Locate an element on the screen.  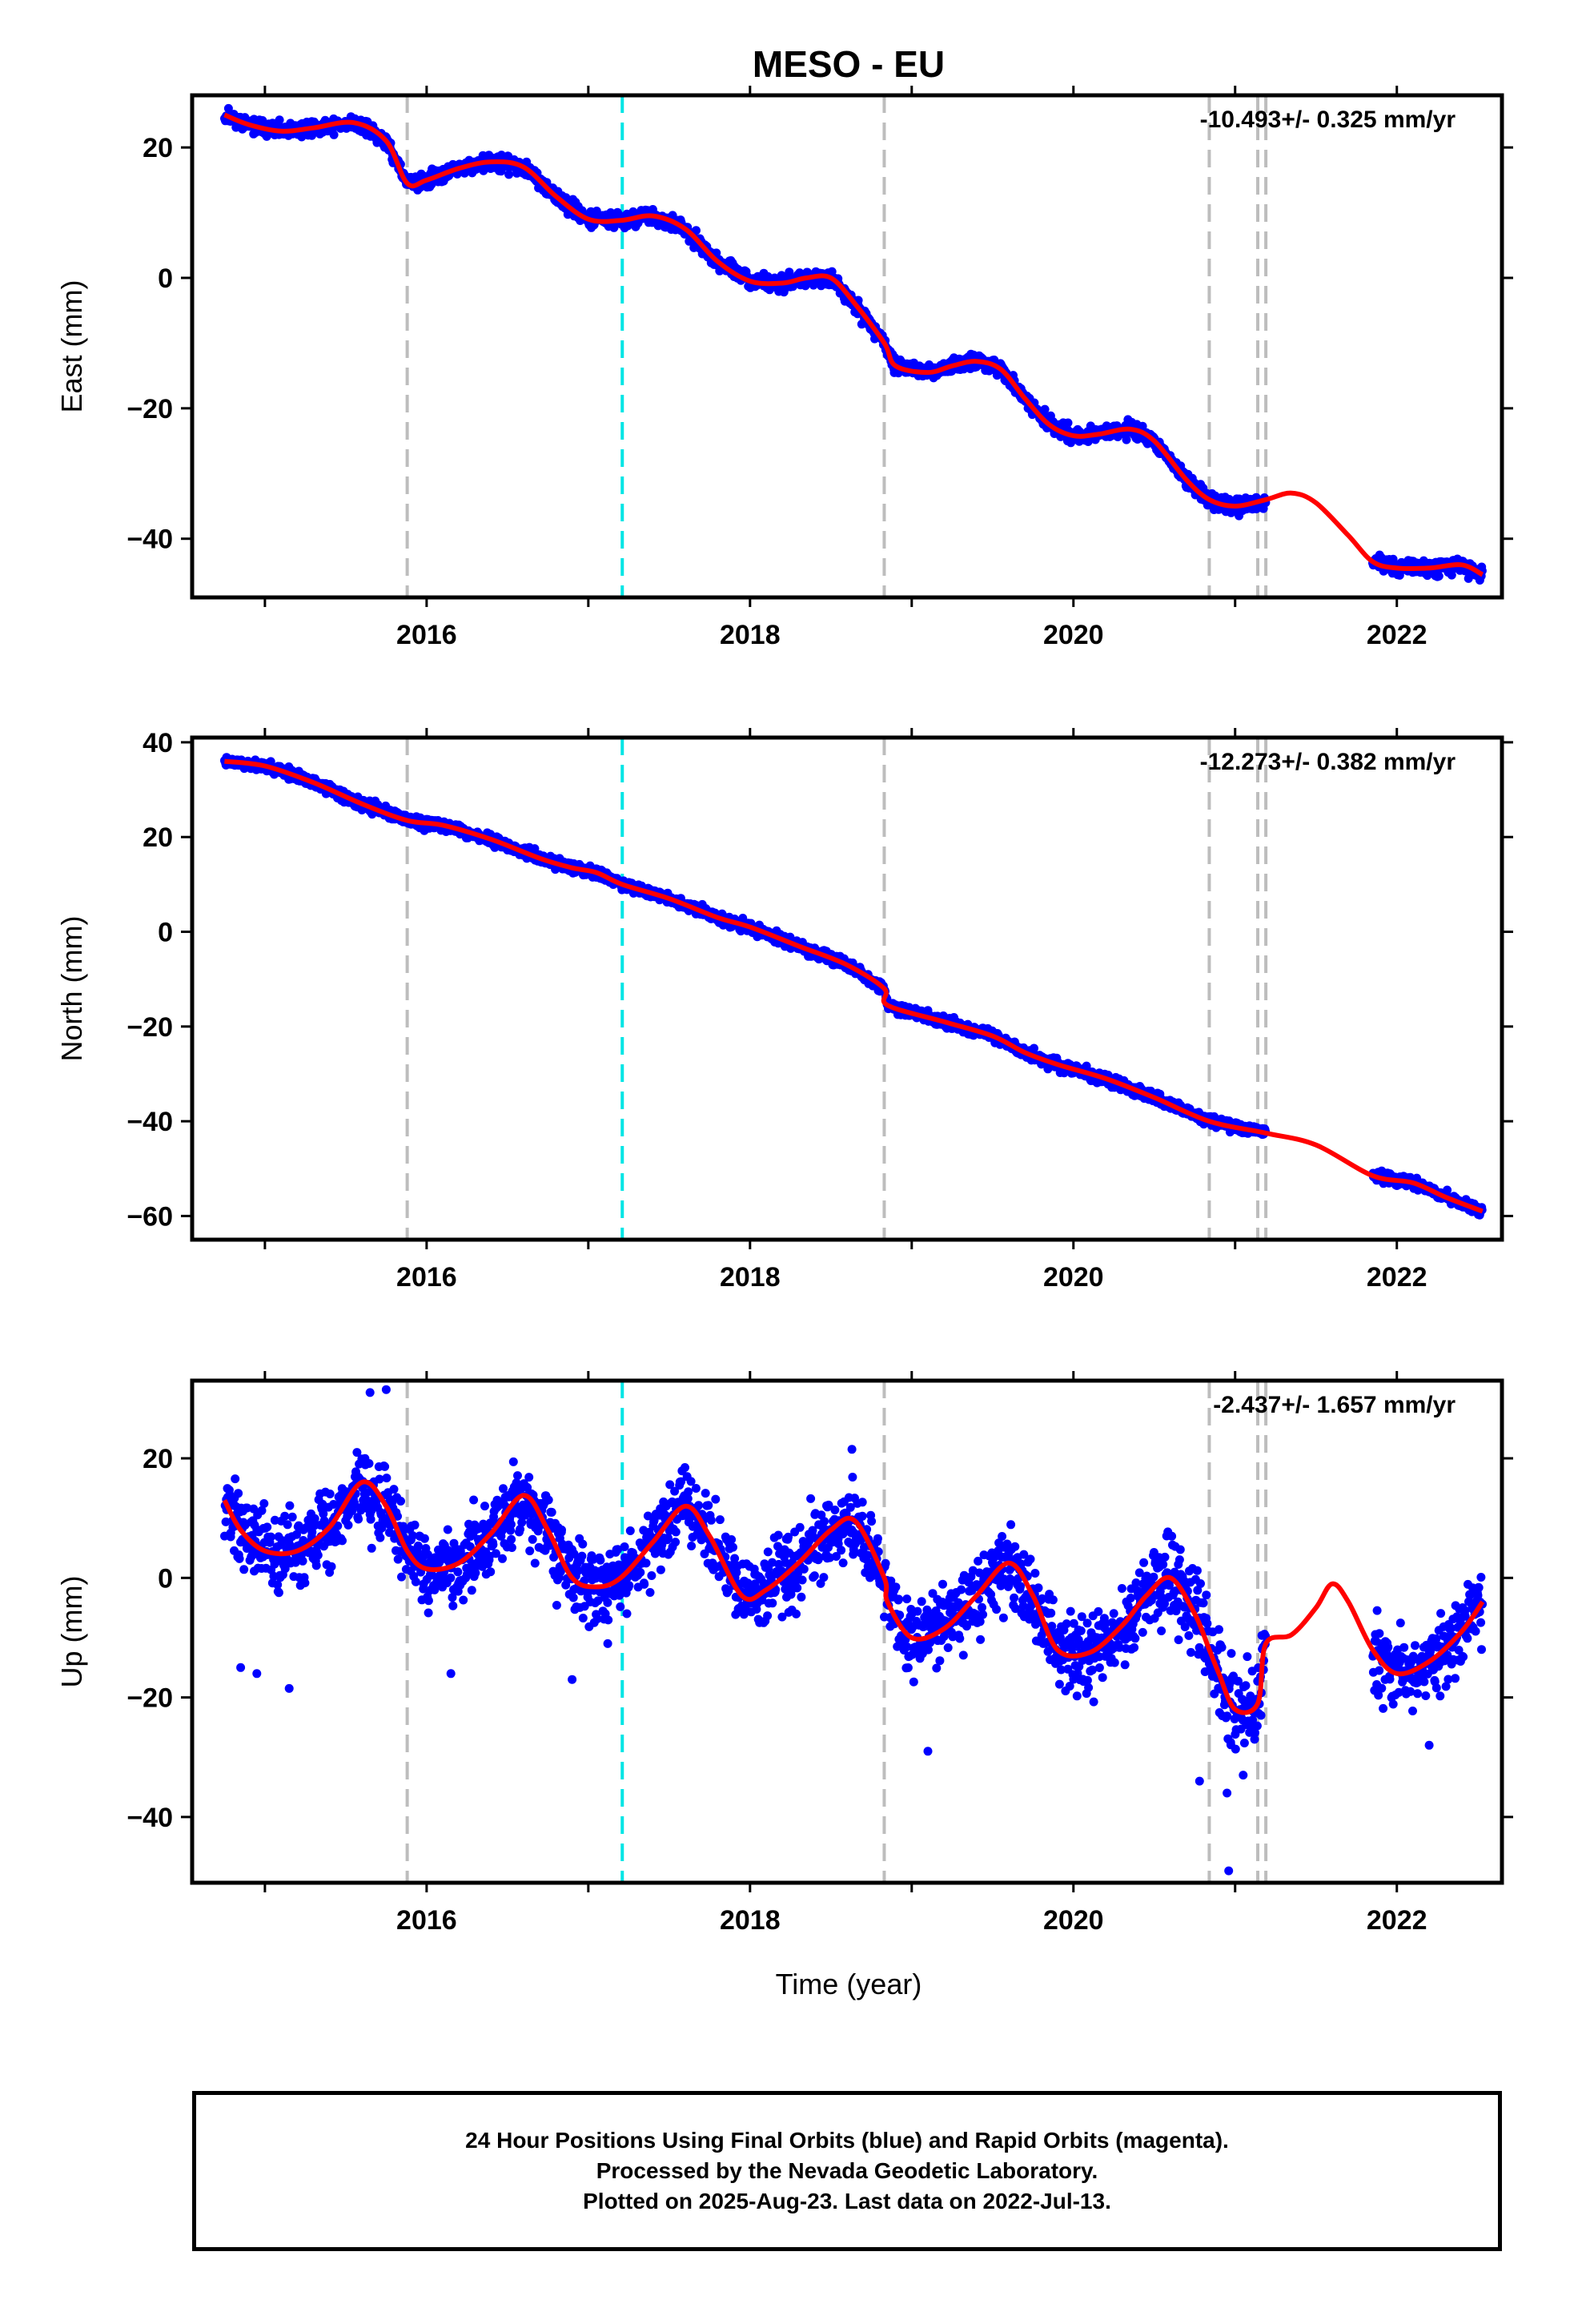
y-tick-label: −60 is located at coordinates (149, 1216).